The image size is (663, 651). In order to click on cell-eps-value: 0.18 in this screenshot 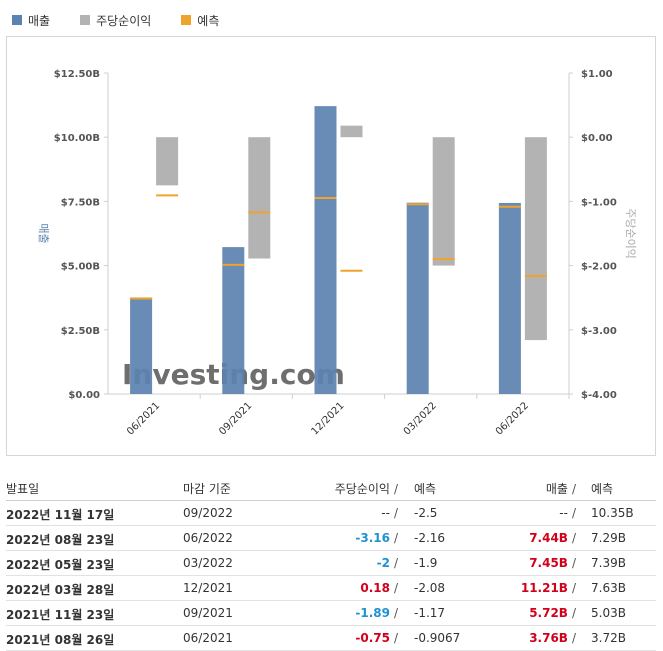, I will do `click(375, 588)`.